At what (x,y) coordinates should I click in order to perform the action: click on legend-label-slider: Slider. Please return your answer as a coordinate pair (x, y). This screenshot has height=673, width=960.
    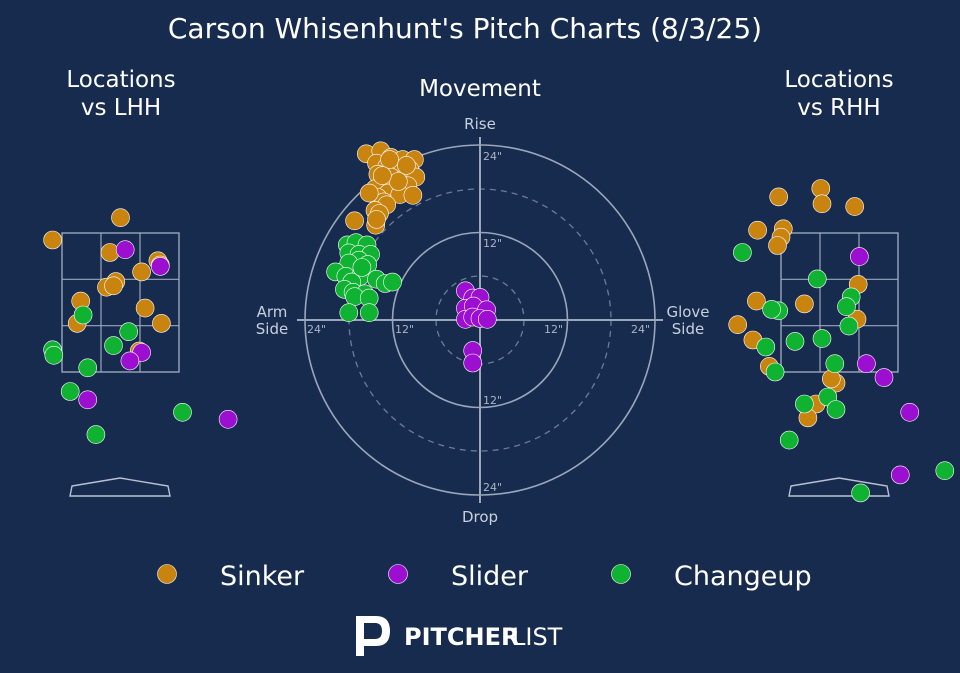
    Looking at the image, I should click on (490, 576).